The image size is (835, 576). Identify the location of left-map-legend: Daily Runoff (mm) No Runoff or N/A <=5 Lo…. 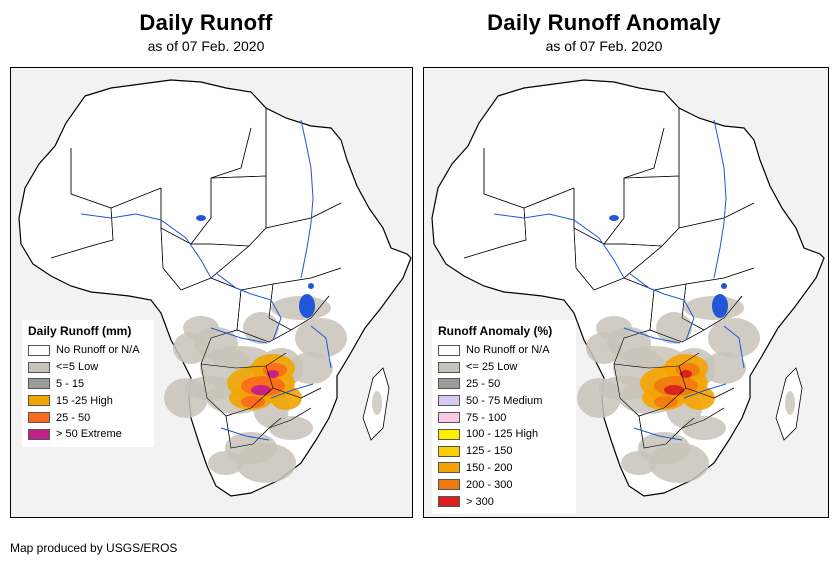
(88, 383).